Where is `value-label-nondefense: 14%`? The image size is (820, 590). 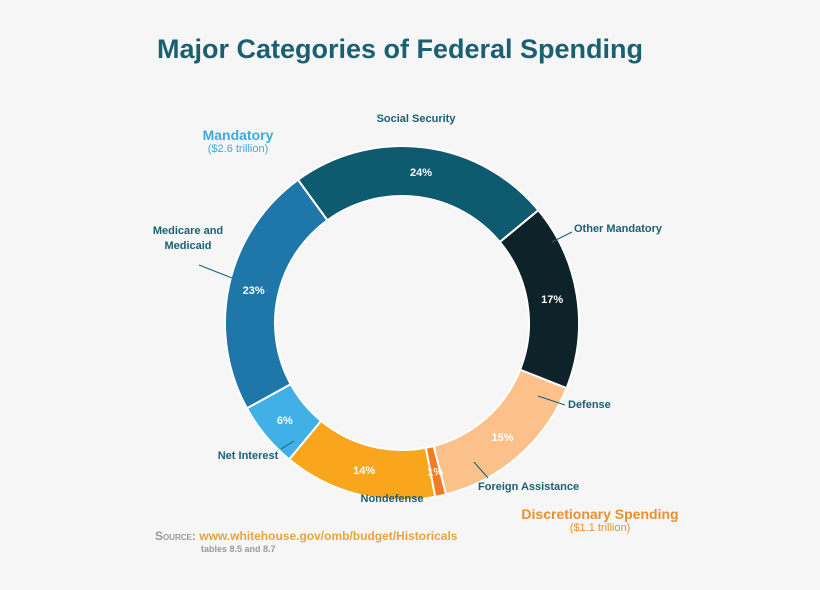 value-label-nondefense: 14% is located at coordinates (364, 471).